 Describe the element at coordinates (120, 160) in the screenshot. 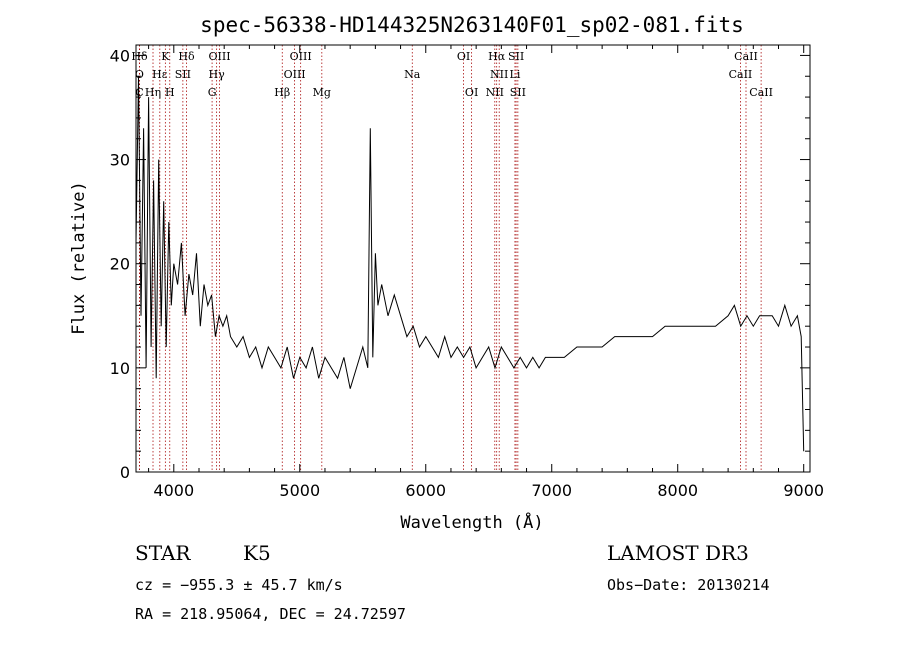

I see `y-tick-label: 30` at that location.